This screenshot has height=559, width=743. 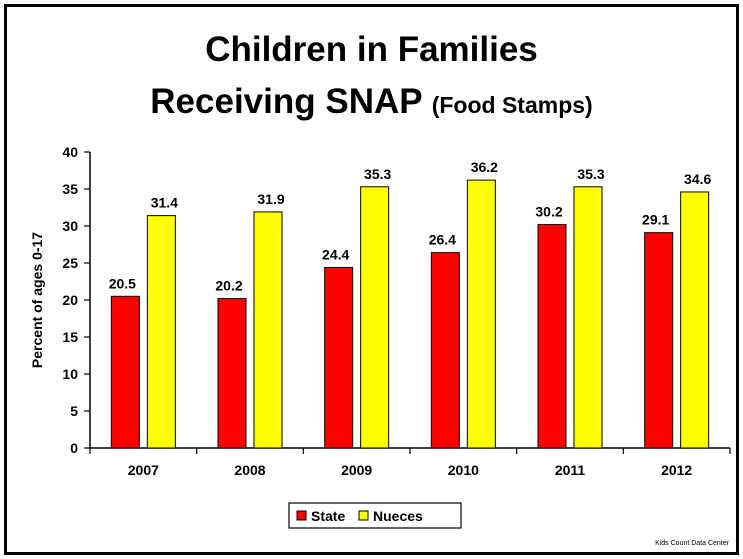 What do you see at coordinates (371, 49) in the screenshot?
I see `chart-title-line1: Children in Families` at bounding box center [371, 49].